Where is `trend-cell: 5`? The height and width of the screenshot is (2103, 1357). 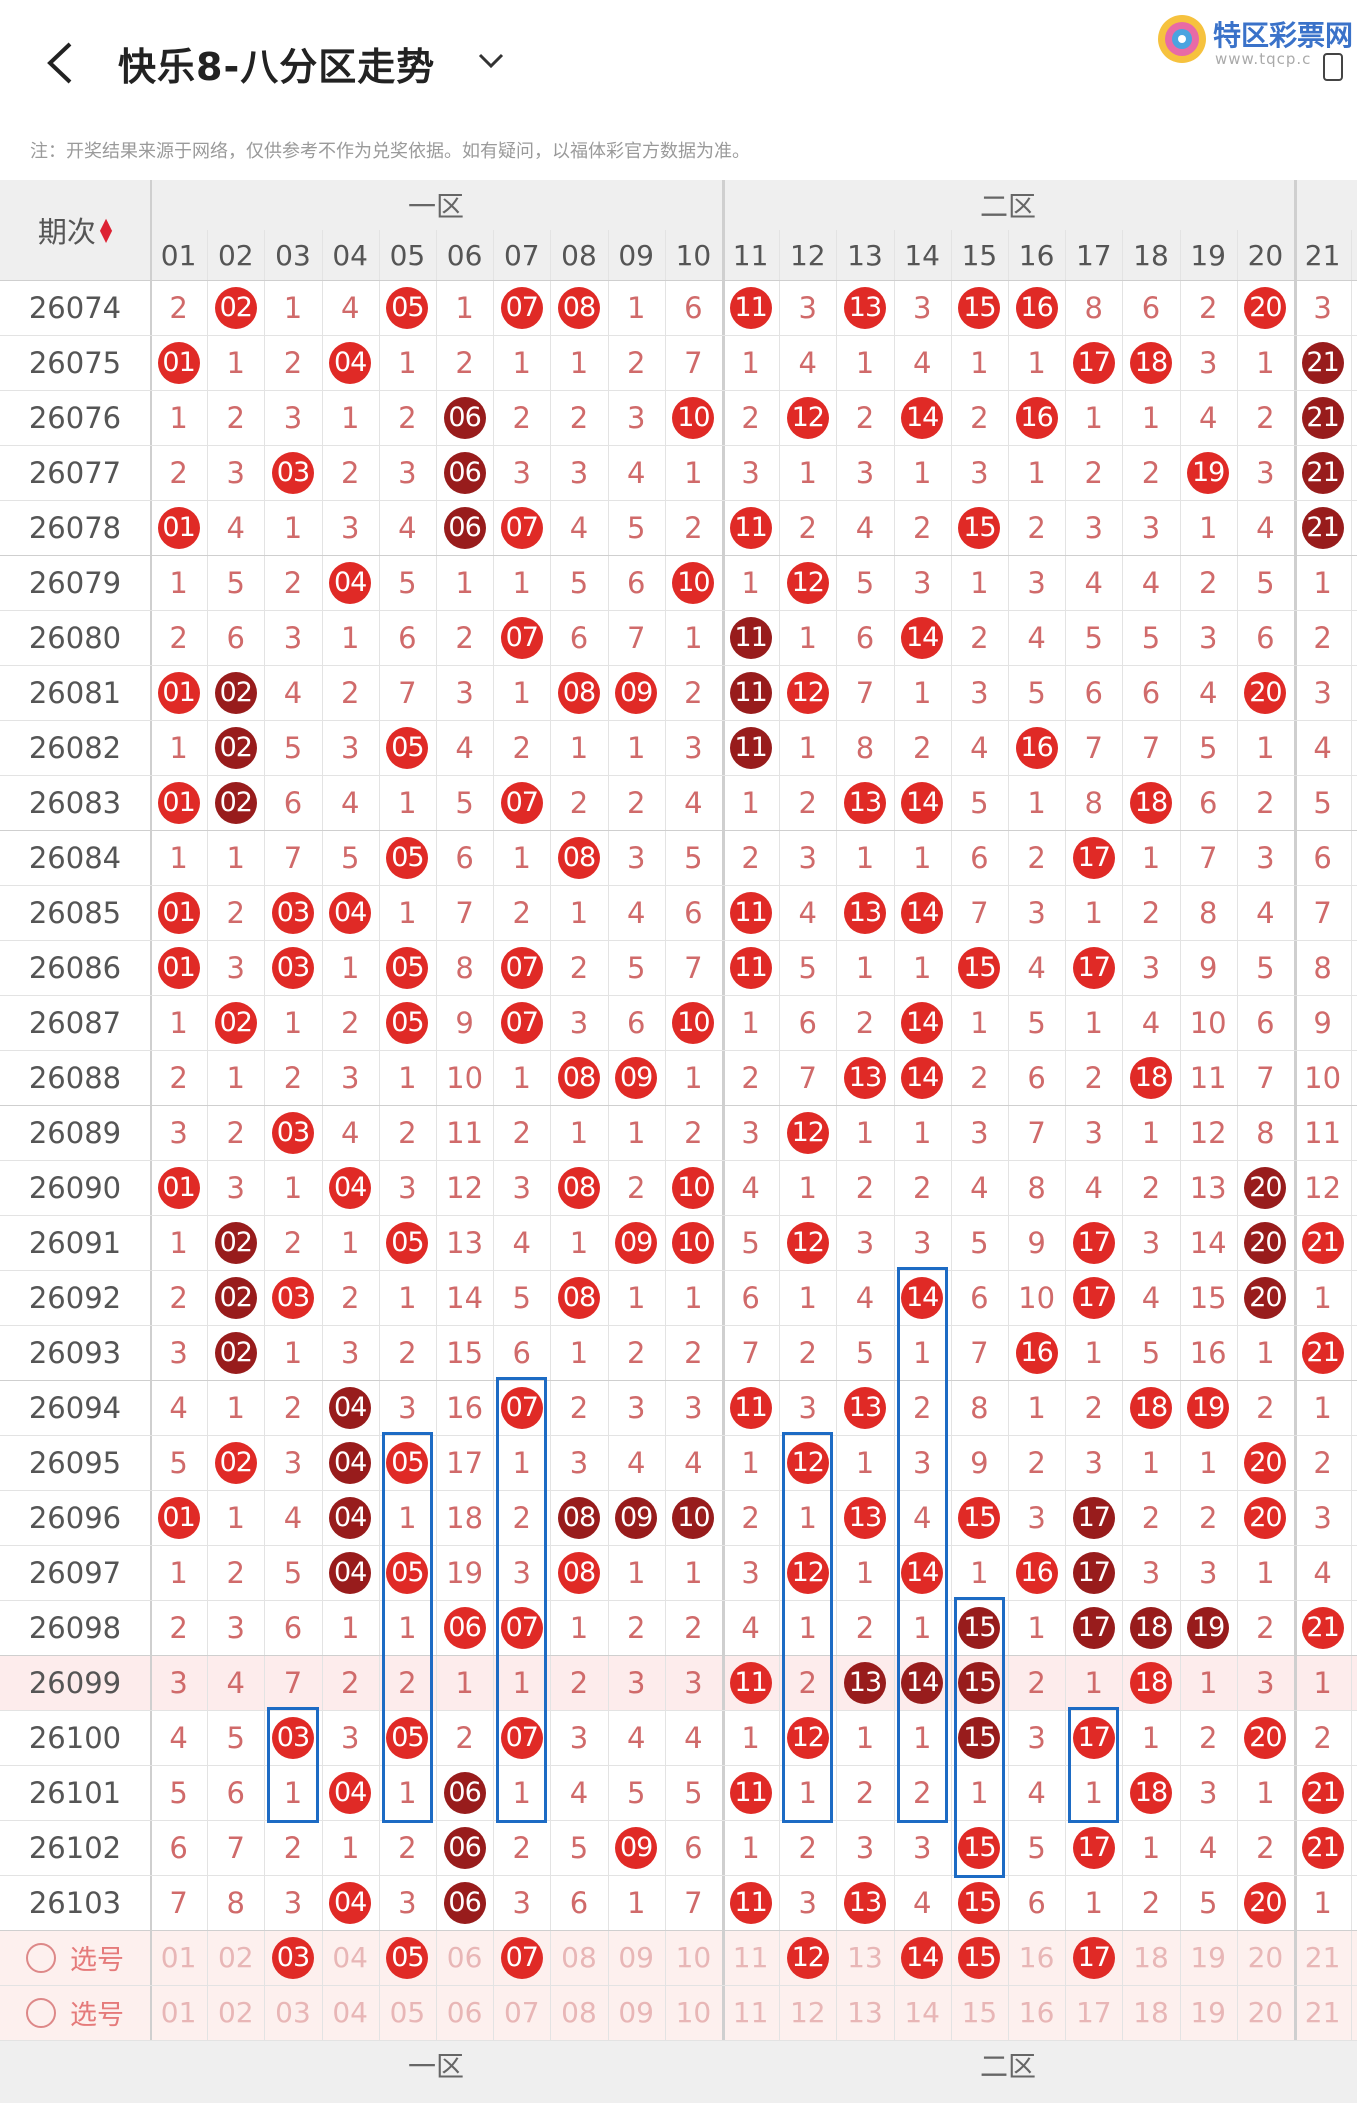
trend-cell: 5 is located at coordinates (178, 1462).